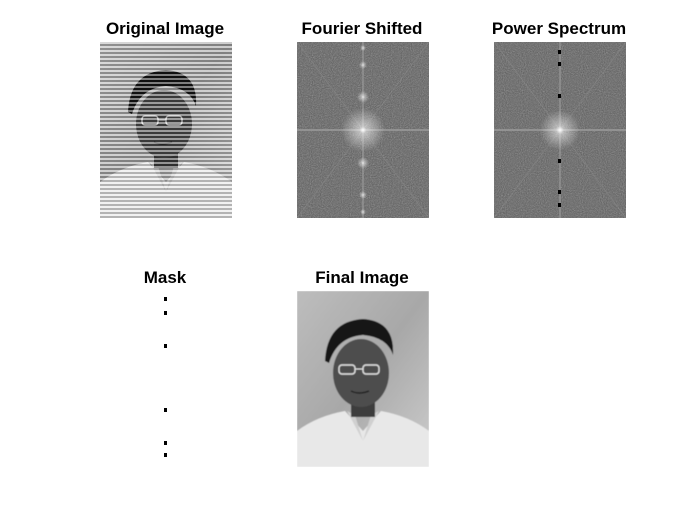 The height and width of the screenshot is (525, 700). What do you see at coordinates (362, 29) in the screenshot?
I see `title-fourier-shifted: Fourier Shifted` at bounding box center [362, 29].